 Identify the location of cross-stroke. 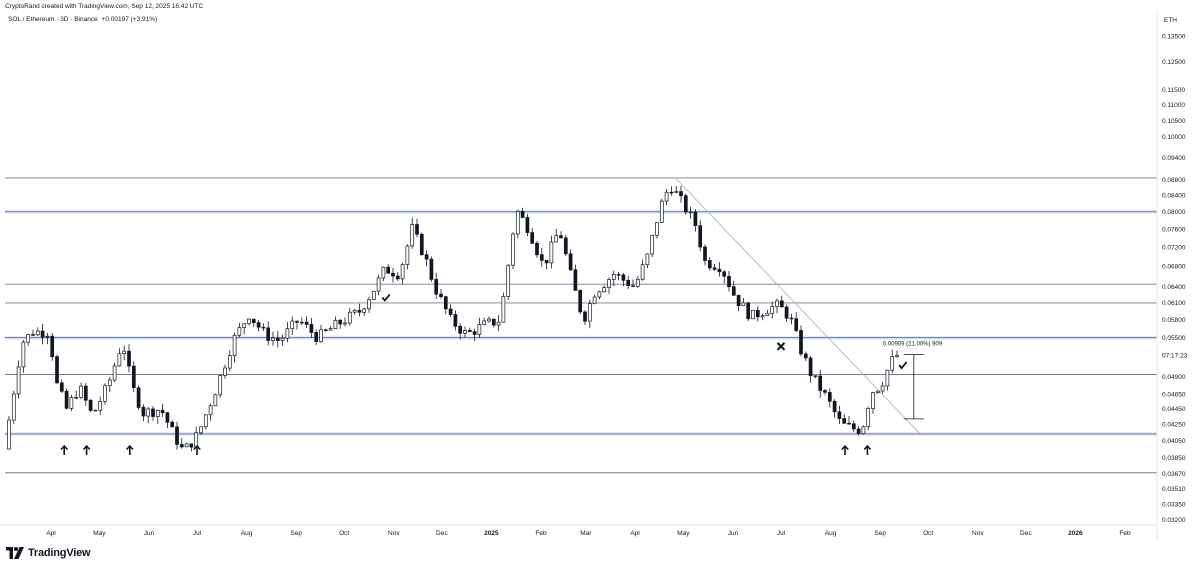
(781, 346).